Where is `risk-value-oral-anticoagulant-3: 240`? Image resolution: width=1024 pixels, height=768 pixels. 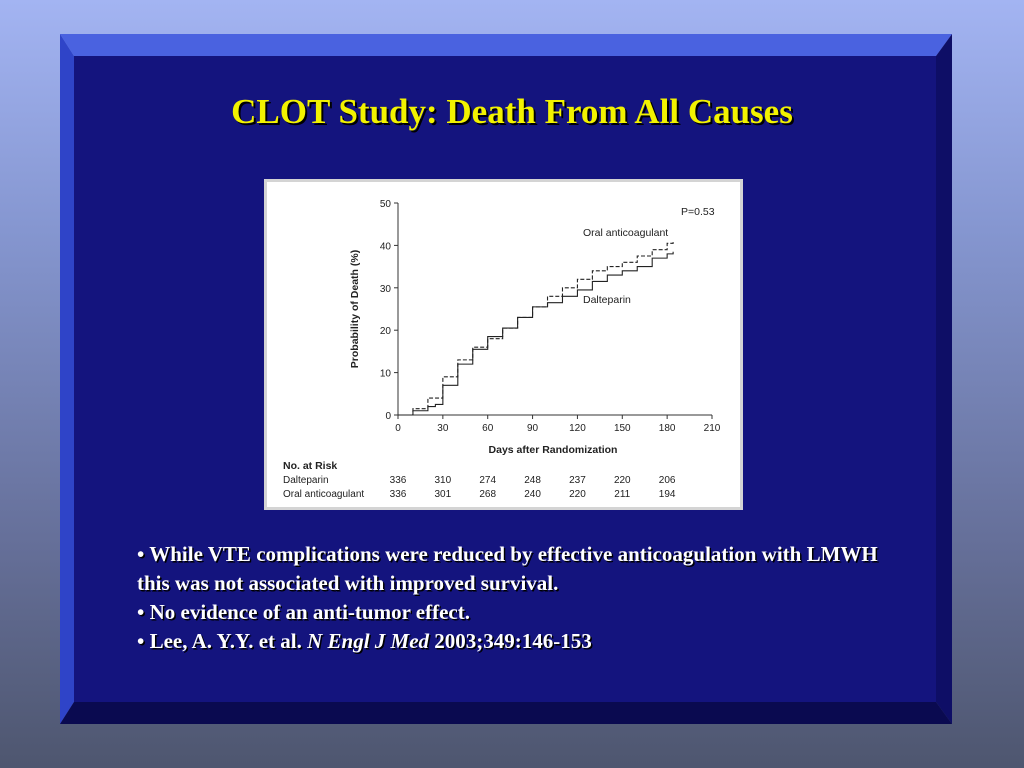
risk-value-oral-anticoagulant-3: 240 is located at coordinates (532, 494).